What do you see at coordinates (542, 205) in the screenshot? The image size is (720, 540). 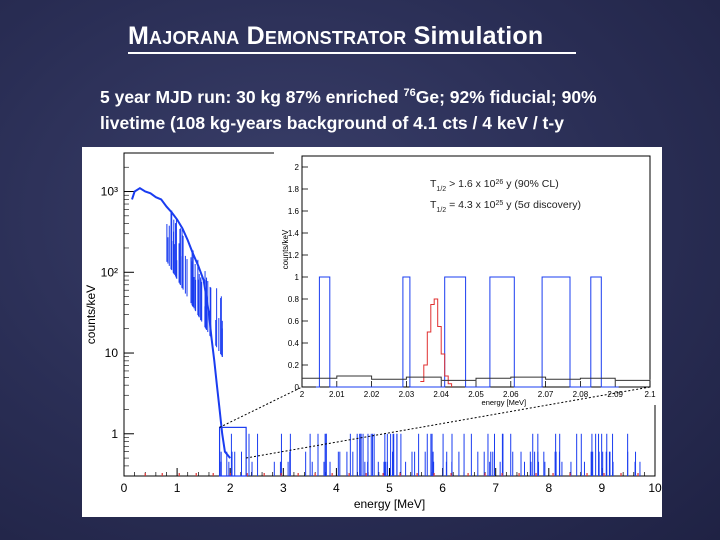 I see `annotation-part: y (5σ discovery)` at bounding box center [542, 205].